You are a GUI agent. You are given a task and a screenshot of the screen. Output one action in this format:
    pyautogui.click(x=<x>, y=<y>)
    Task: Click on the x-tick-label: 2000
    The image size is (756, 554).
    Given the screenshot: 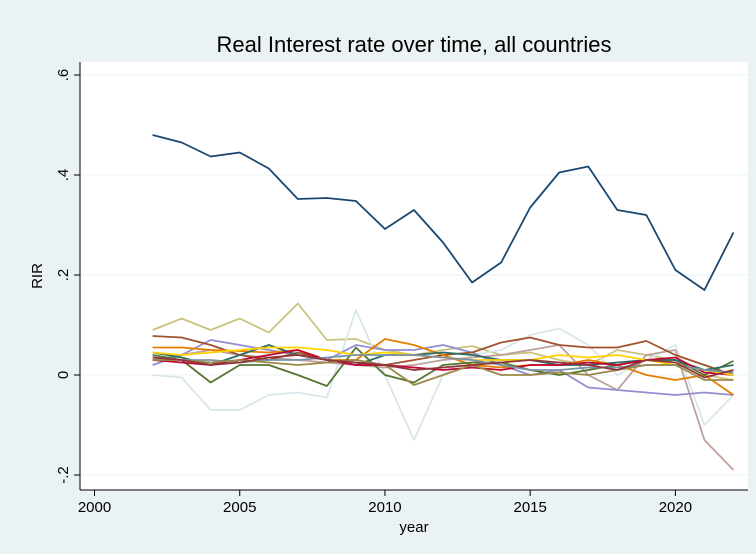 What is the action you would take?
    pyautogui.click(x=94, y=507)
    